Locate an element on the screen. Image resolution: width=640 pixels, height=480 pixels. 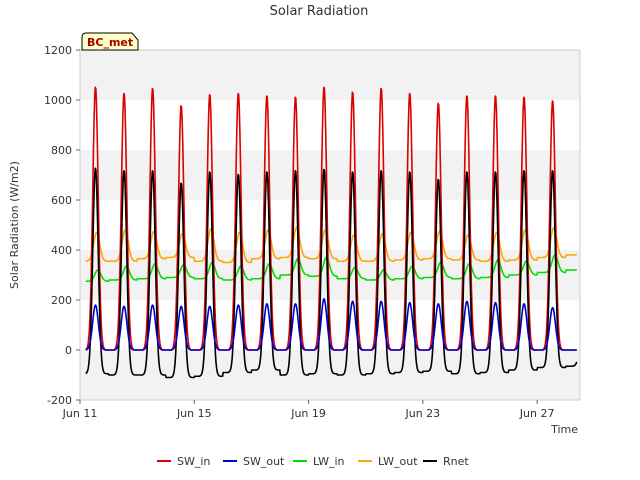
x-tick-label: Jun 15 is located at coordinates (194, 413).